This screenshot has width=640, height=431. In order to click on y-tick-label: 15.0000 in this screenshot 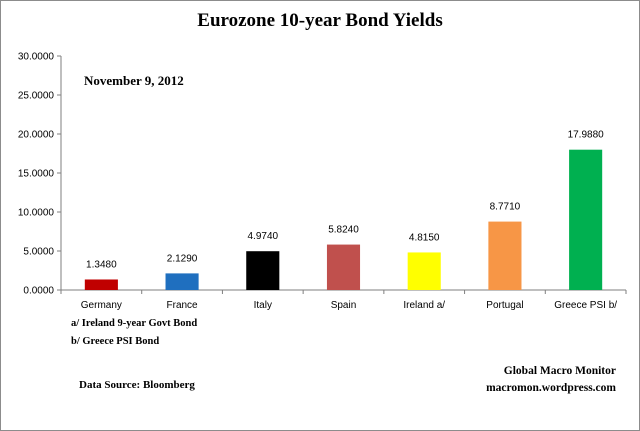, I will do `click(36, 174)`.